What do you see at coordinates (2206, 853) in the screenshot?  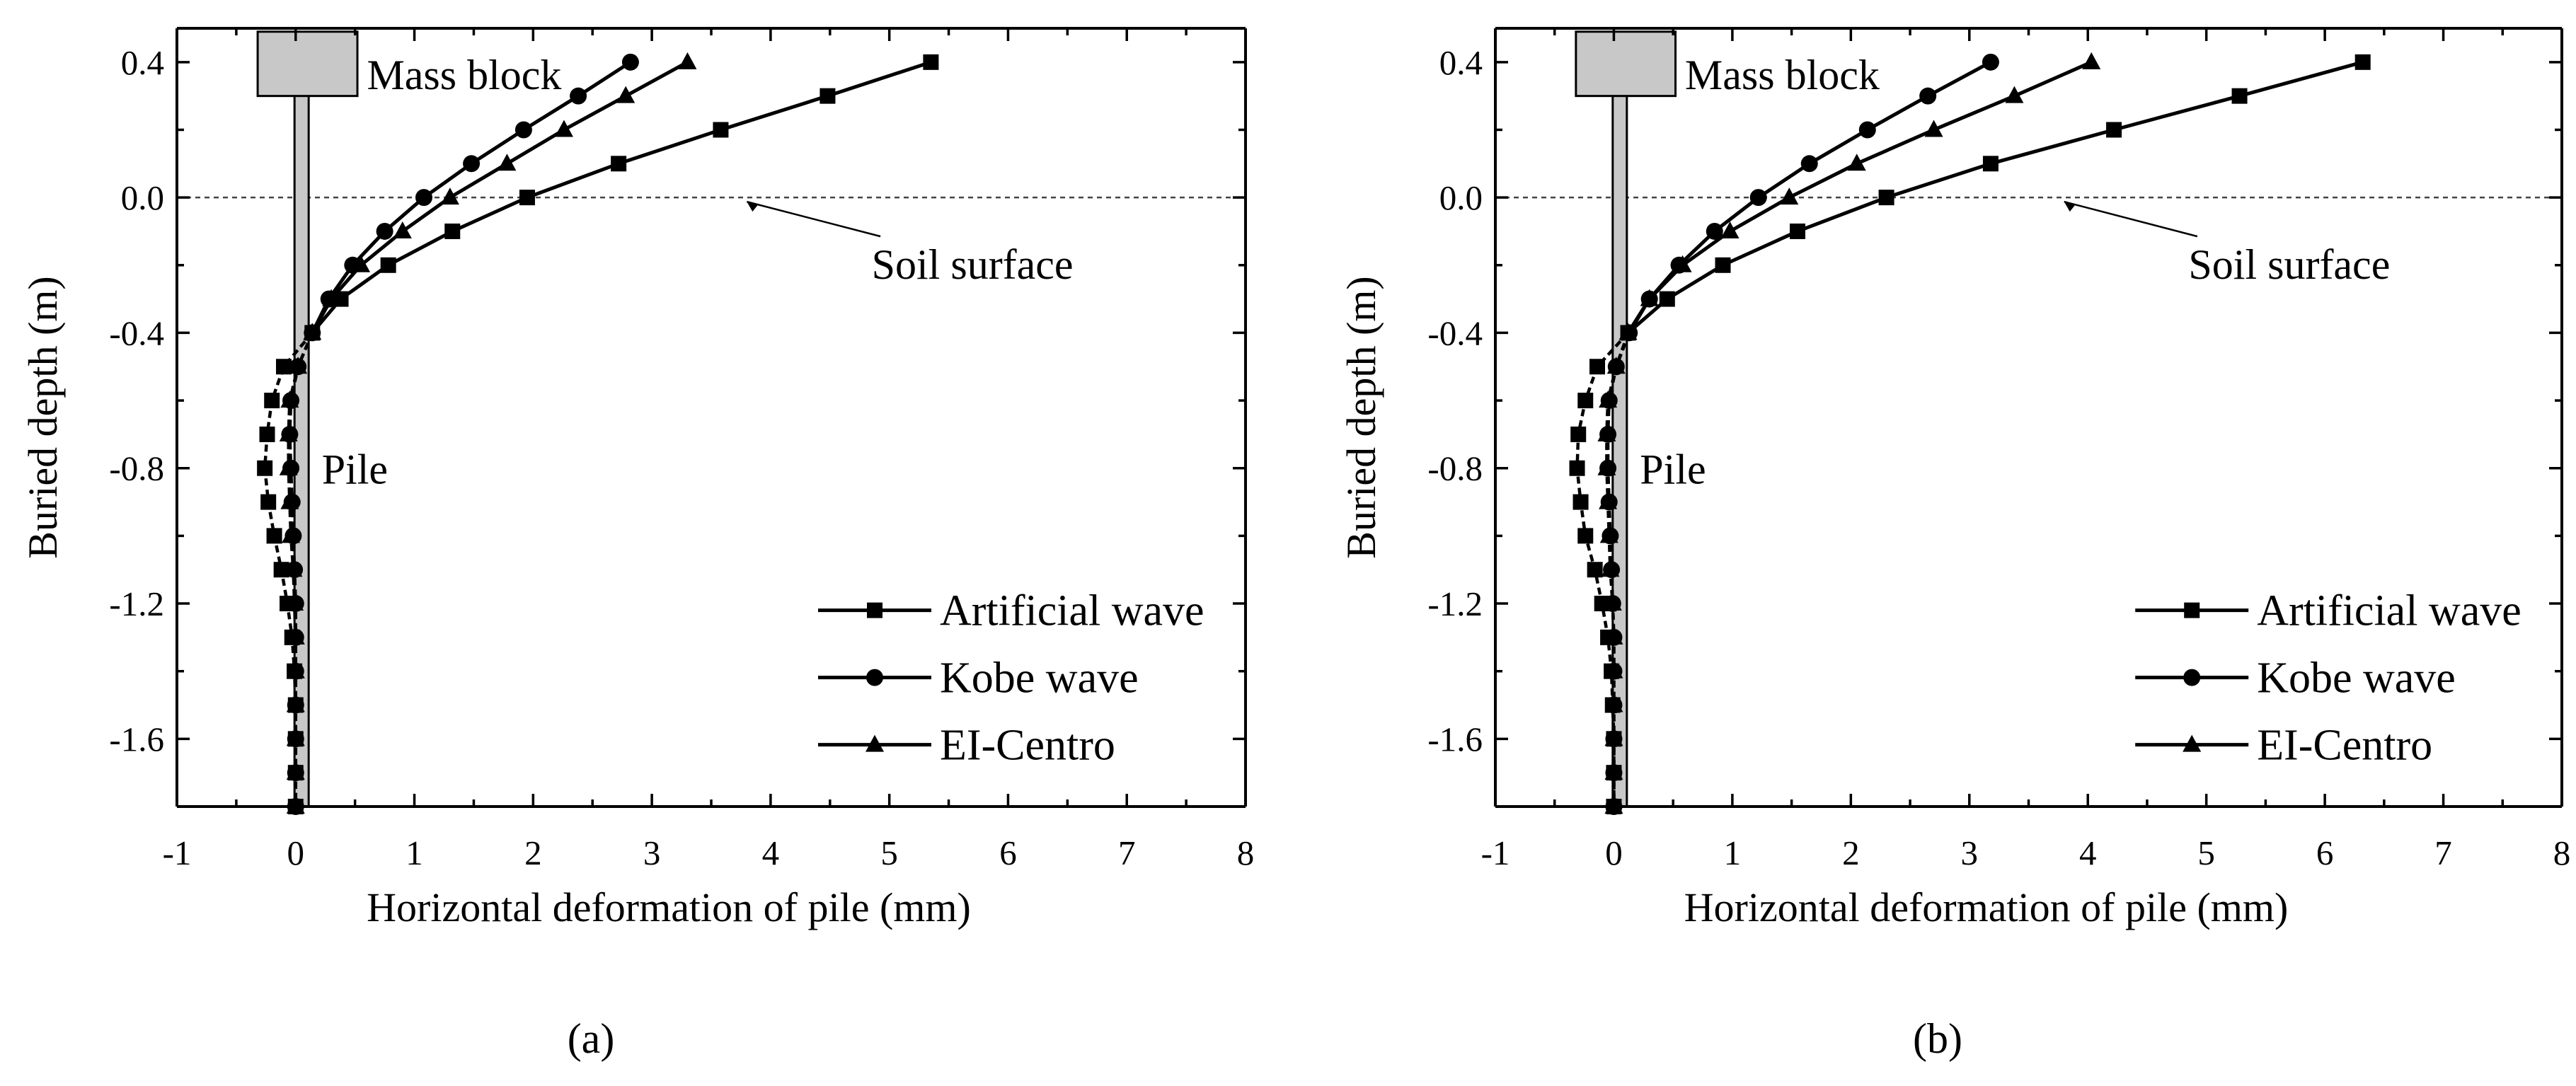 I see `x-tick-label: 5` at bounding box center [2206, 853].